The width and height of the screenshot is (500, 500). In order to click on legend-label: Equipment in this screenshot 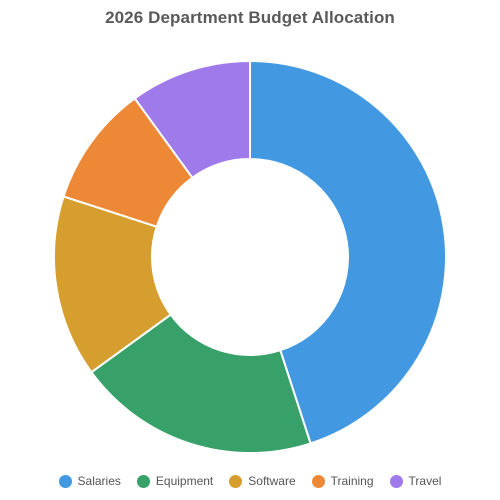, I will do `click(184, 481)`.